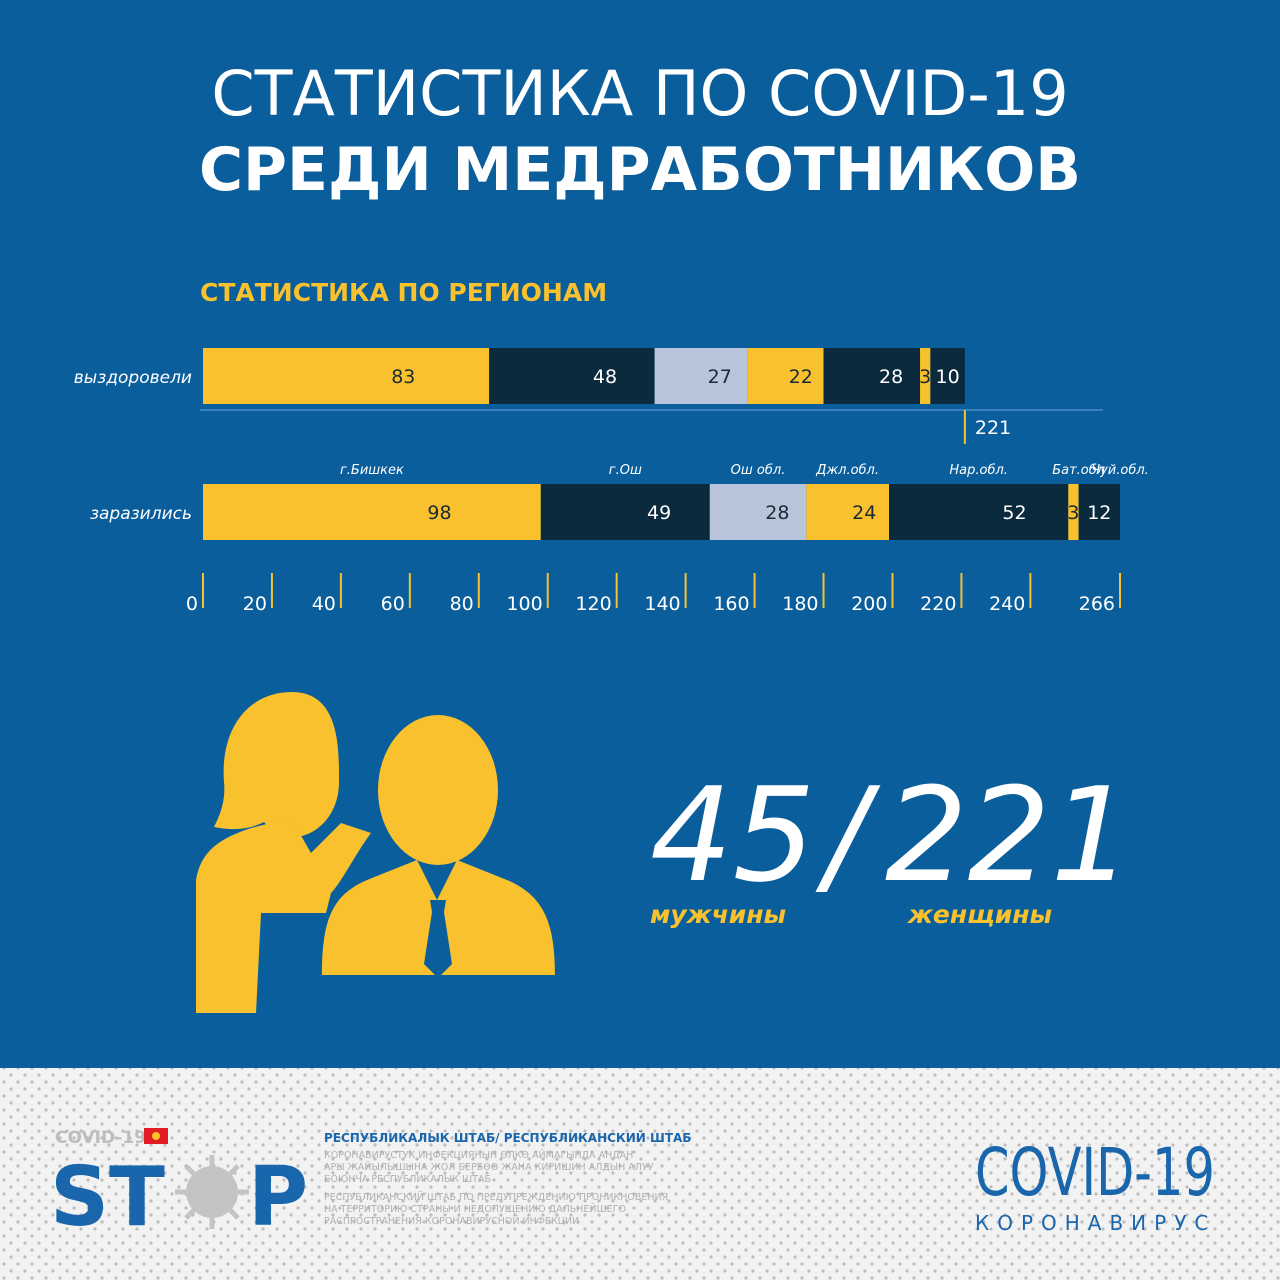 Image resolution: width=1280 pixels, height=1280 pixels. What do you see at coordinates (403, 377) in the screenshot?
I see `value-label: 83` at bounding box center [403, 377].